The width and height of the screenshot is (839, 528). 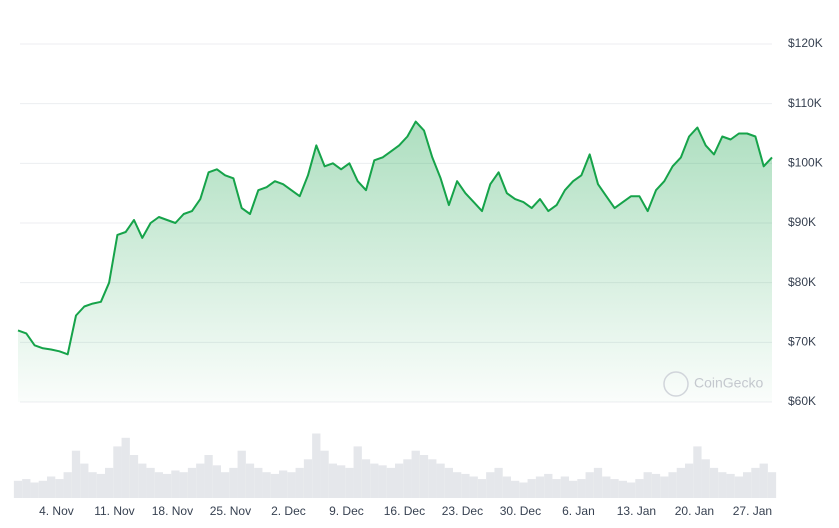 I want to click on x-tick-label: 2. Dec, so click(x=288, y=511).